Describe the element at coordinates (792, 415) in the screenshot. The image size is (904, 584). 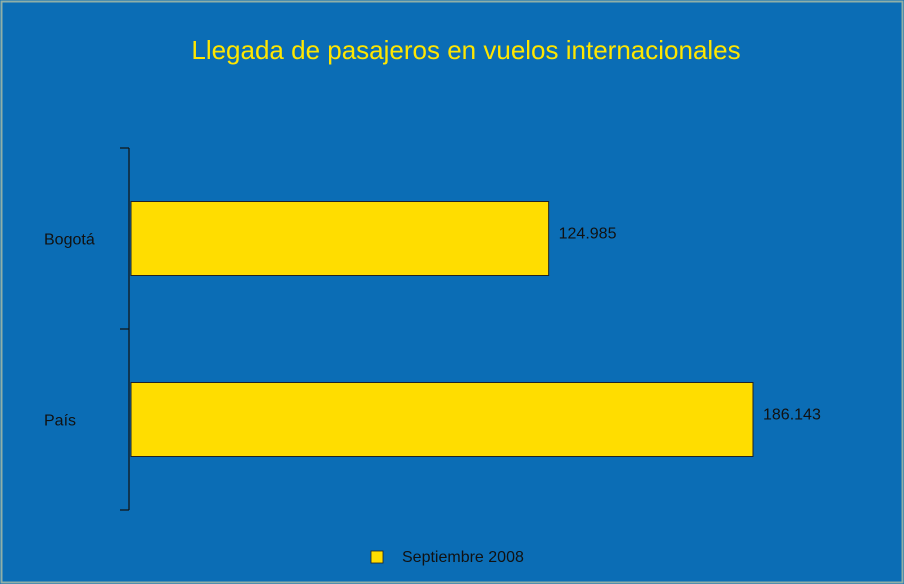
I see `value-label: 186.143` at that location.